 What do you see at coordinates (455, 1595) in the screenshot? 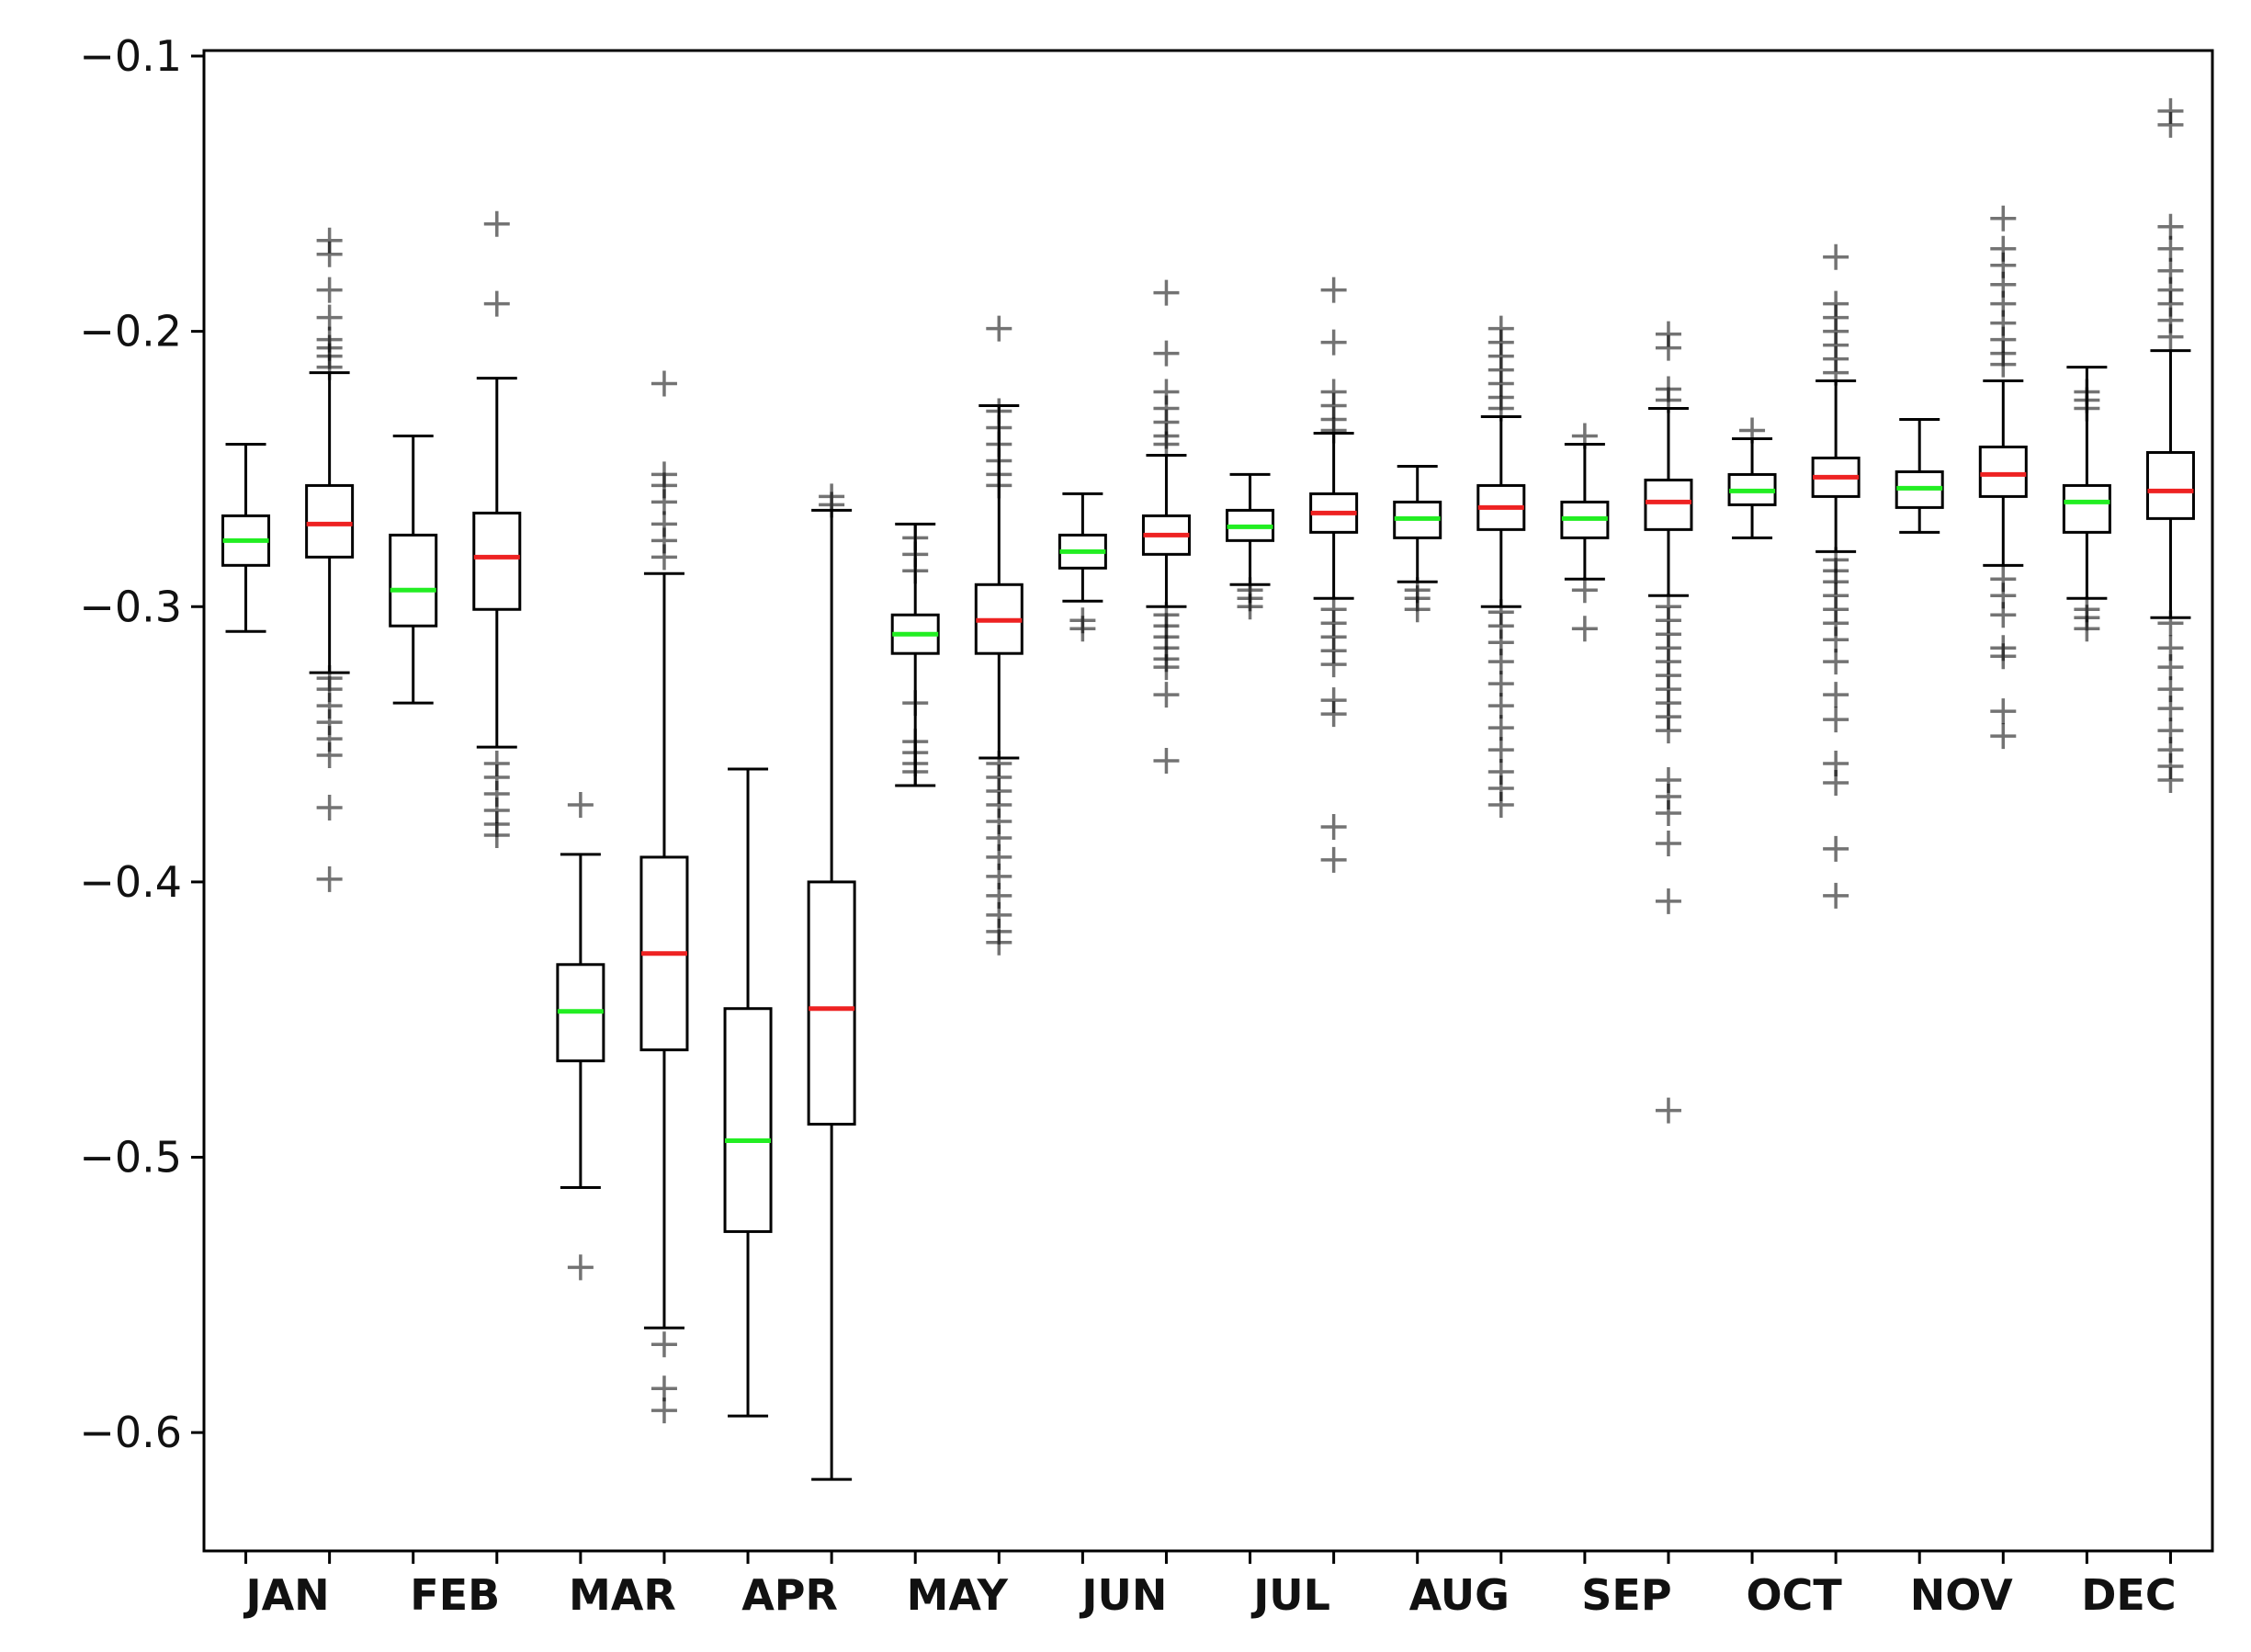
I see `x-category-label: FEB` at bounding box center [455, 1595].